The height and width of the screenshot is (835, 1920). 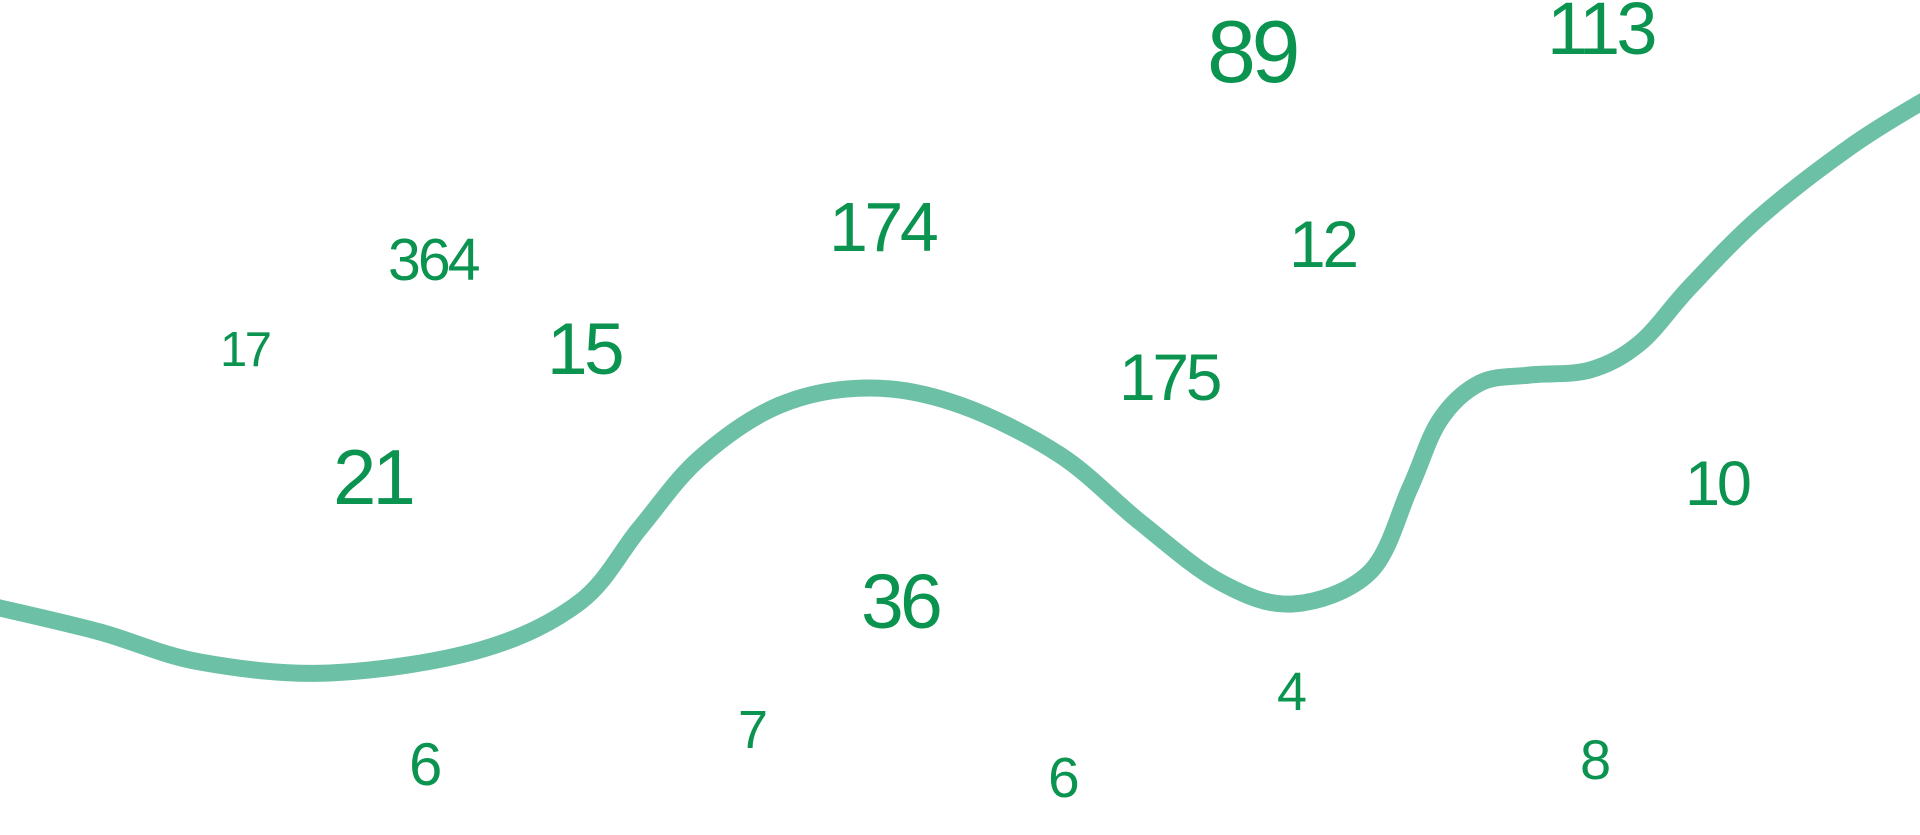 I want to click on number-label: 89, so click(x=1253, y=51).